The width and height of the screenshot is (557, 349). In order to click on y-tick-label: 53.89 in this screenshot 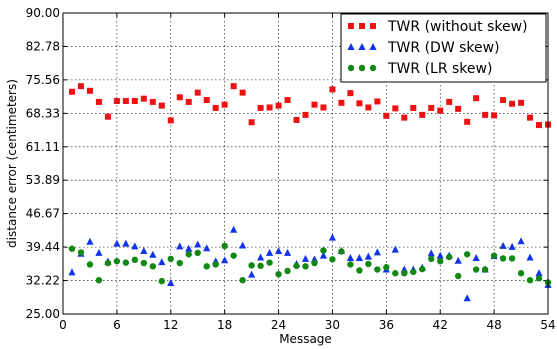, I will do `click(43, 180)`.